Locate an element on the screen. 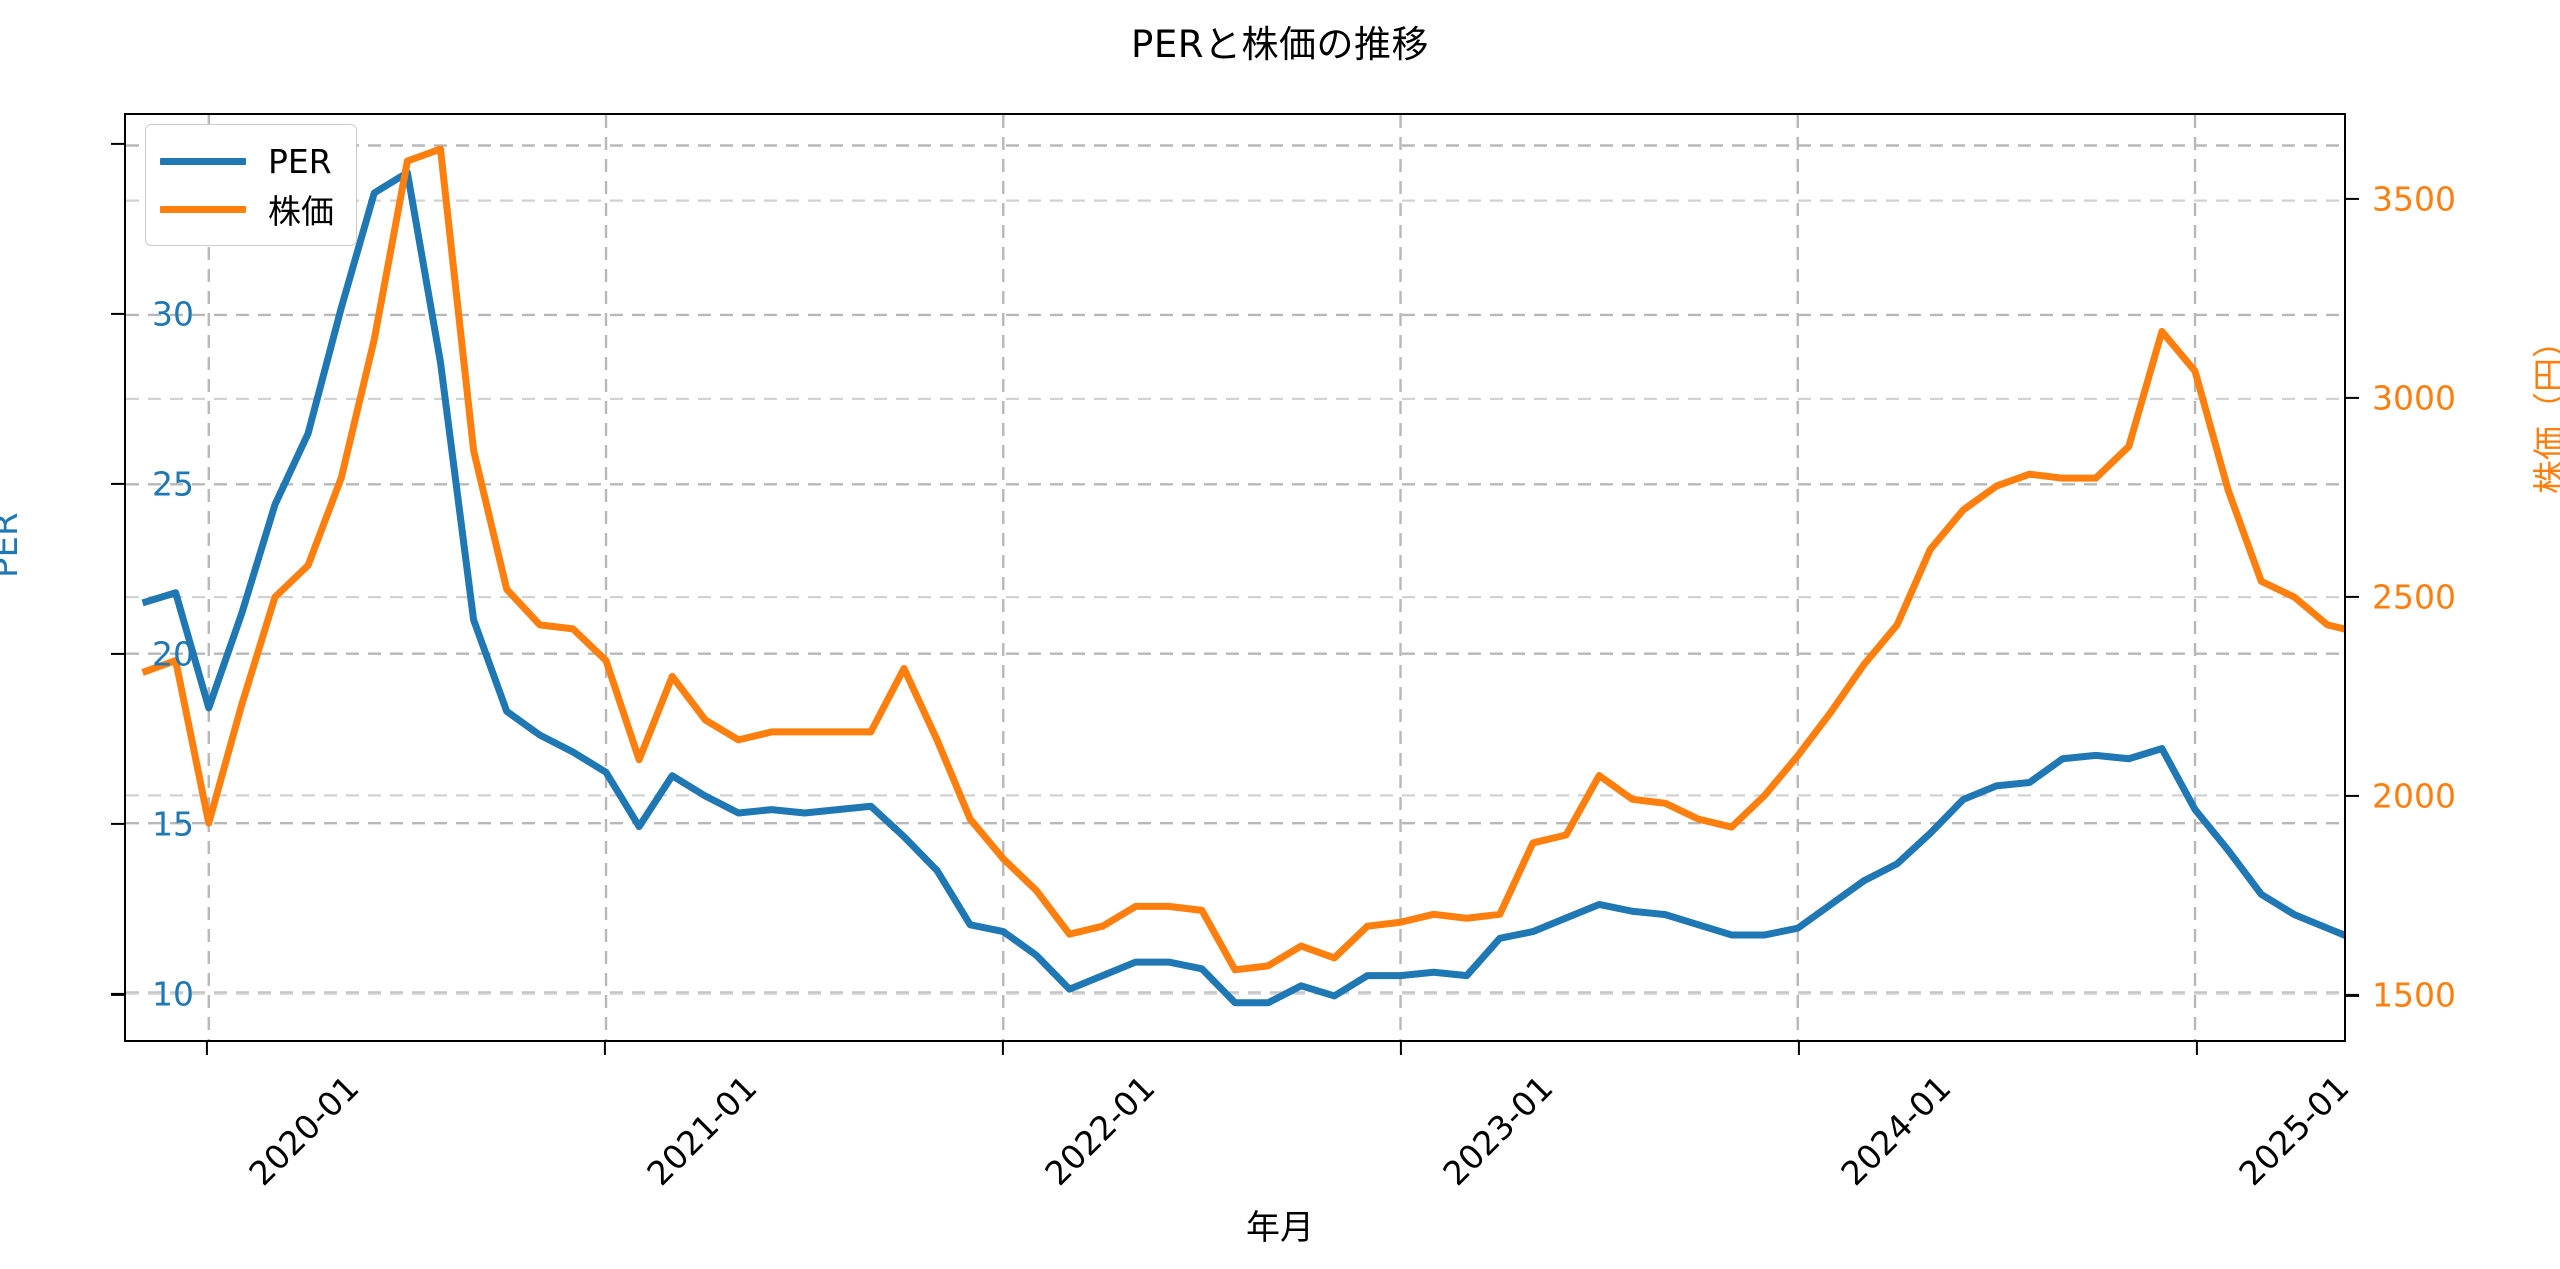 The width and height of the screenshot is (2560, 1269). y-axis-right-tick-label: 2500 is located at coordinates (2414, 597).